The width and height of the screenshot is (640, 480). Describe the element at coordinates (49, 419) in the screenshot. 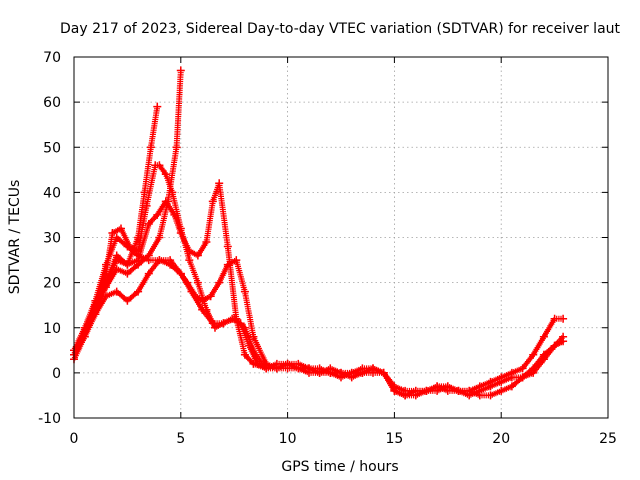

I see `y-tick-label: -10` at that location.